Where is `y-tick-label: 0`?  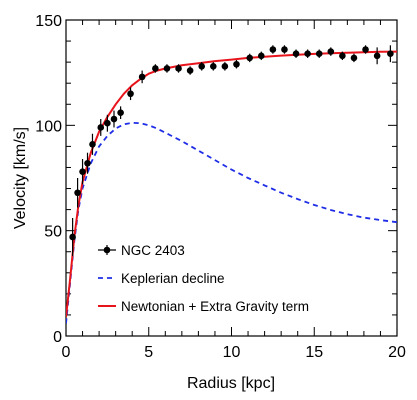
y-tick-label: 0 is located at coordinates (57, 337).